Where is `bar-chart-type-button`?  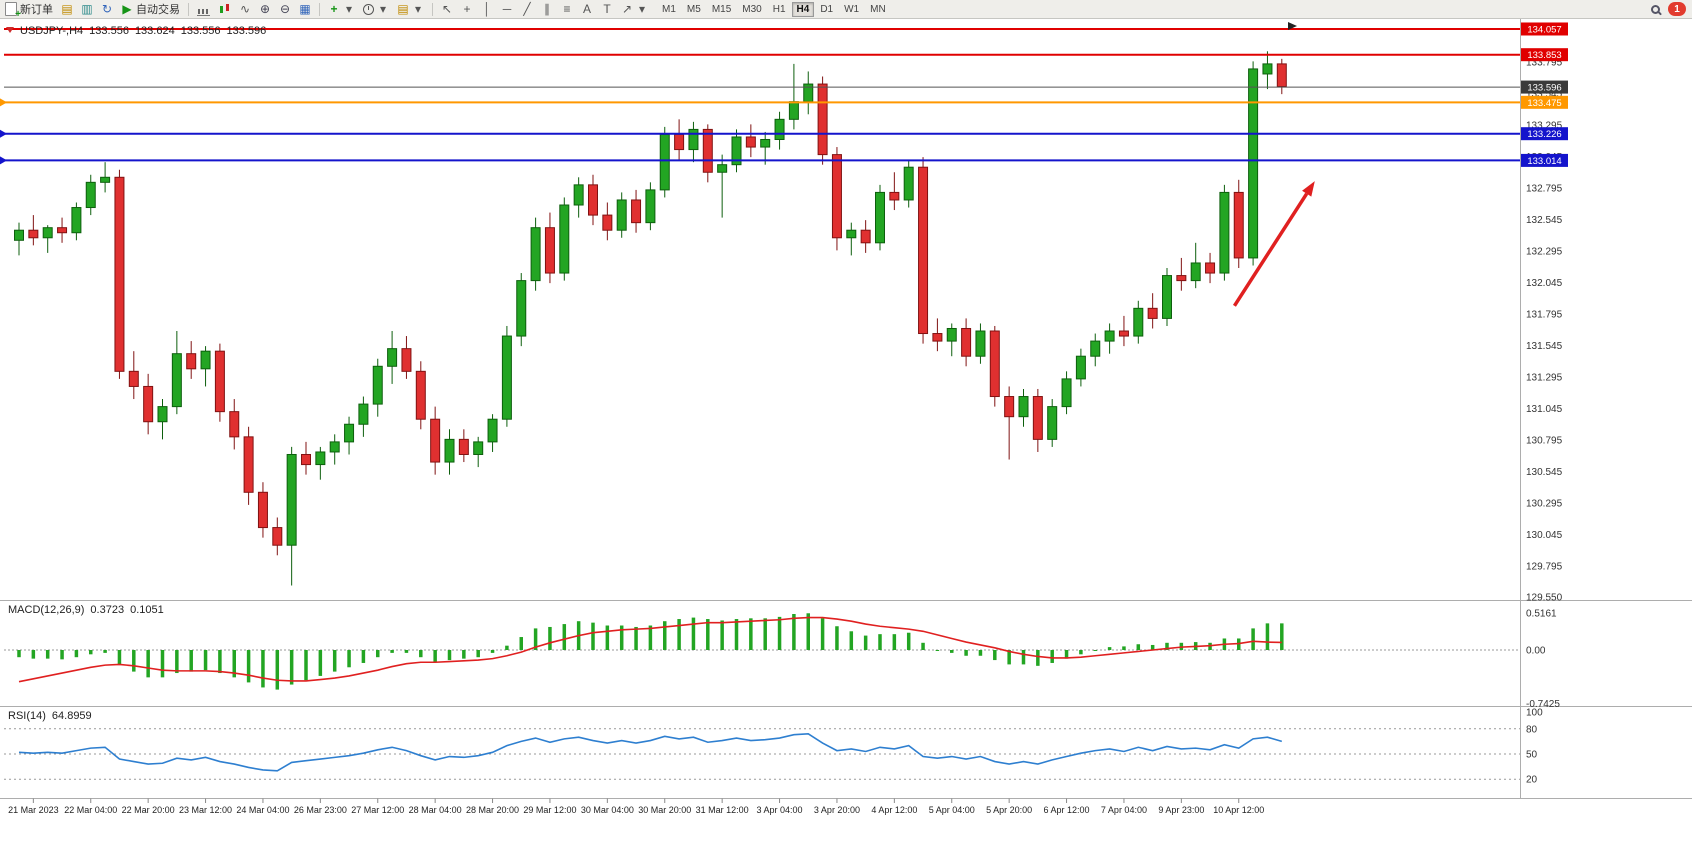 bar-chart-type-button is located at coordinates (203, 9).